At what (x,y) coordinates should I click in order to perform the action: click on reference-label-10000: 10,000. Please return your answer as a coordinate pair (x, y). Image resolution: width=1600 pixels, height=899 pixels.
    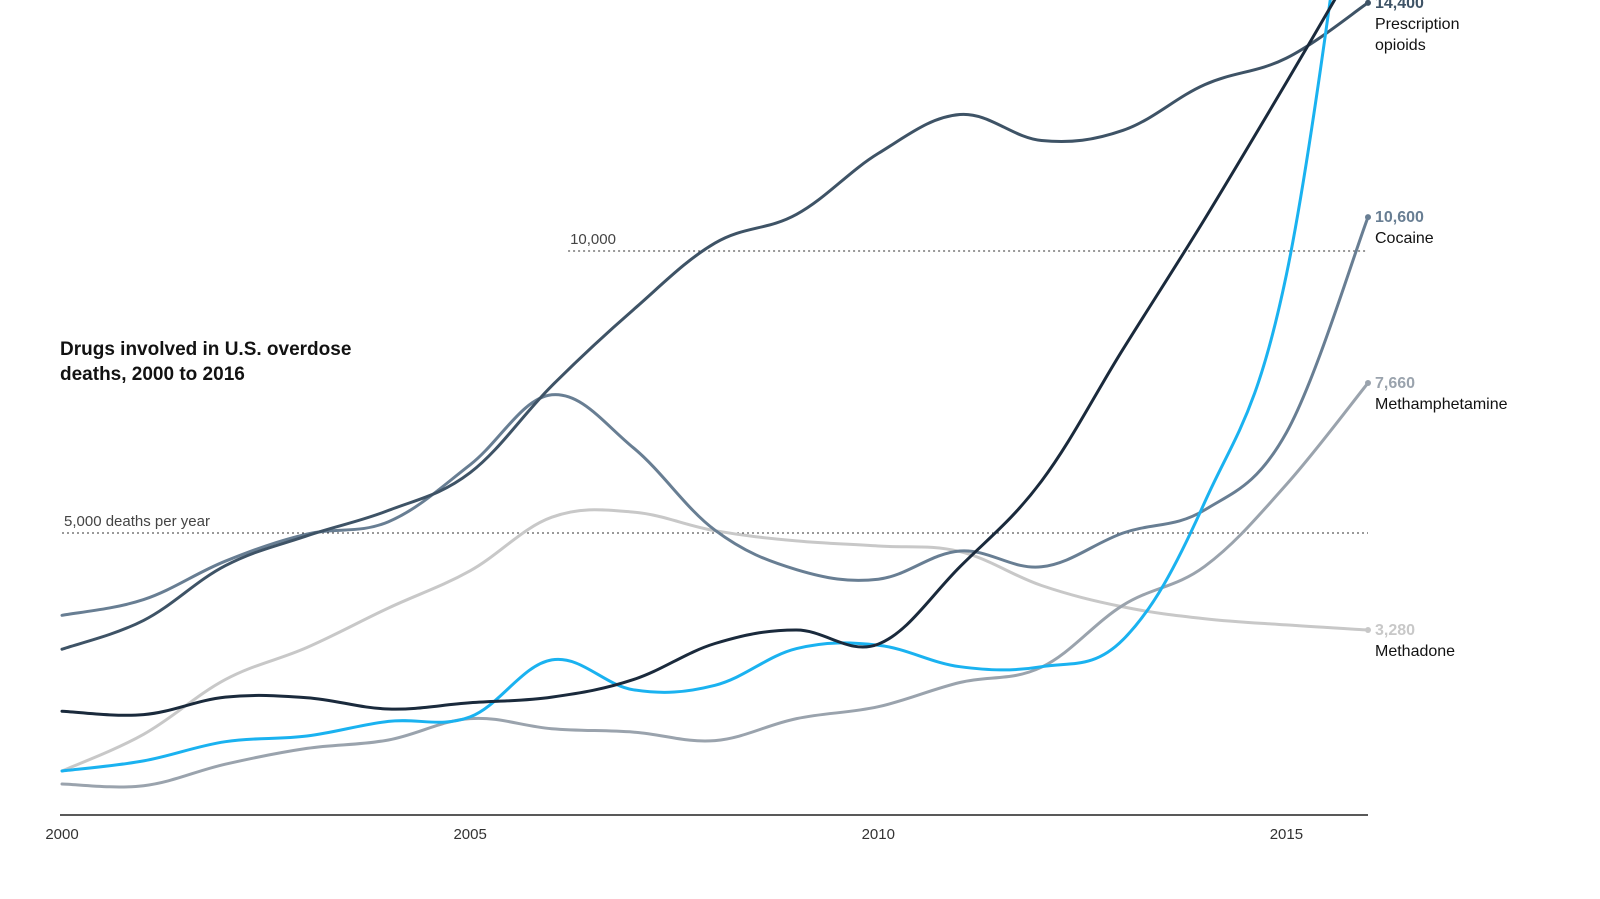
    Looking at the image, I should click on (593, 239).